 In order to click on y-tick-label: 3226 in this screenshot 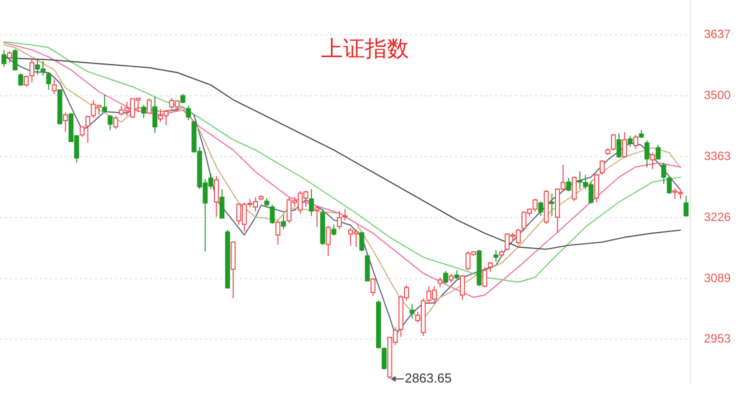, I will do `click(718, 217)`.